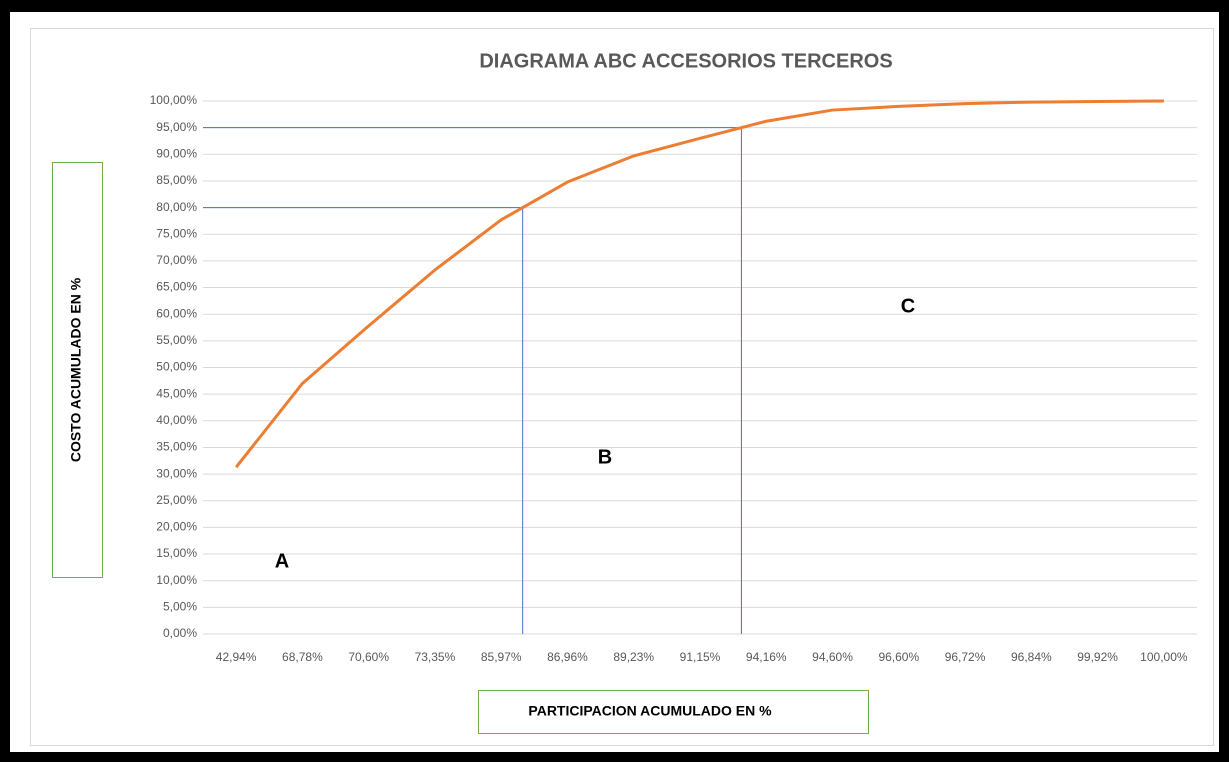 The width and height of the screenshot is (1229, 762). What do you see at coordinates (180, 633) in the screenshot?
I see `y-tick-label: 0,00%` at bounding box center [180, 633].